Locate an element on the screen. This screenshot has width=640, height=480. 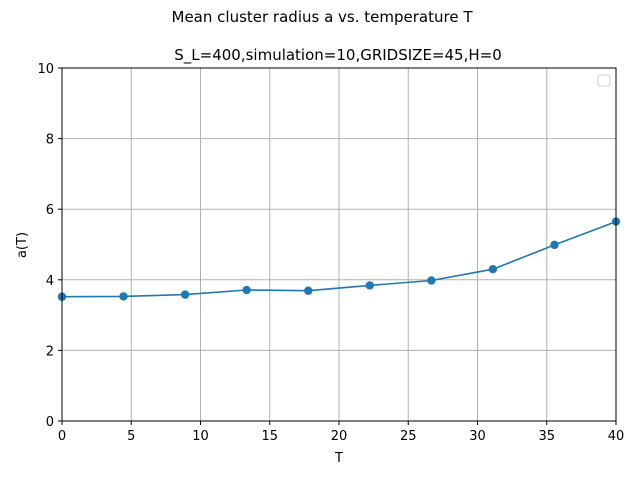
x-tick-label: 15 is located at coordinates (269, 436).